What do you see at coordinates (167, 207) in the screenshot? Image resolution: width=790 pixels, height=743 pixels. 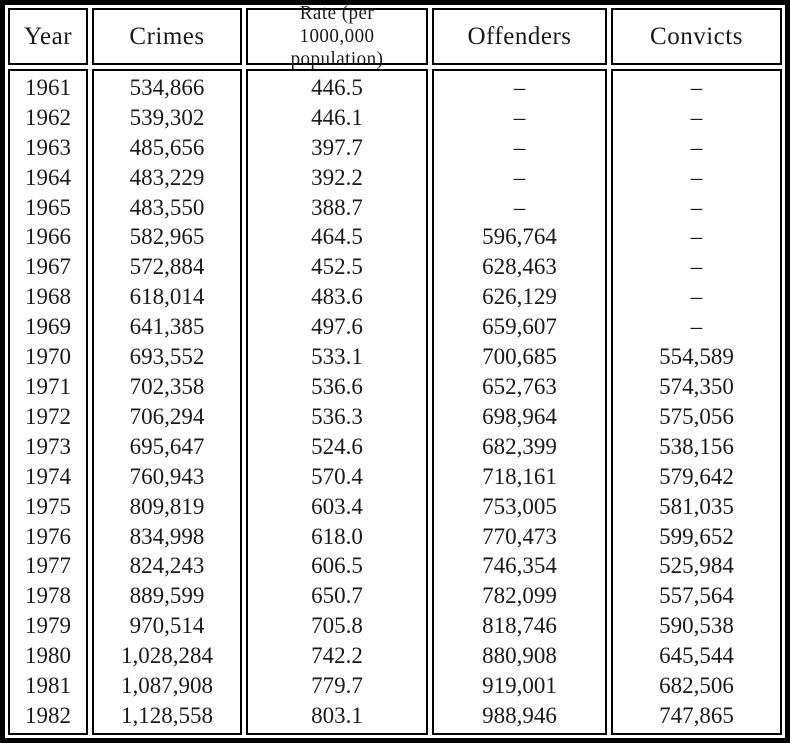 I see `cell-crimes-1965: 483,550` at bounding box center [167, 207].